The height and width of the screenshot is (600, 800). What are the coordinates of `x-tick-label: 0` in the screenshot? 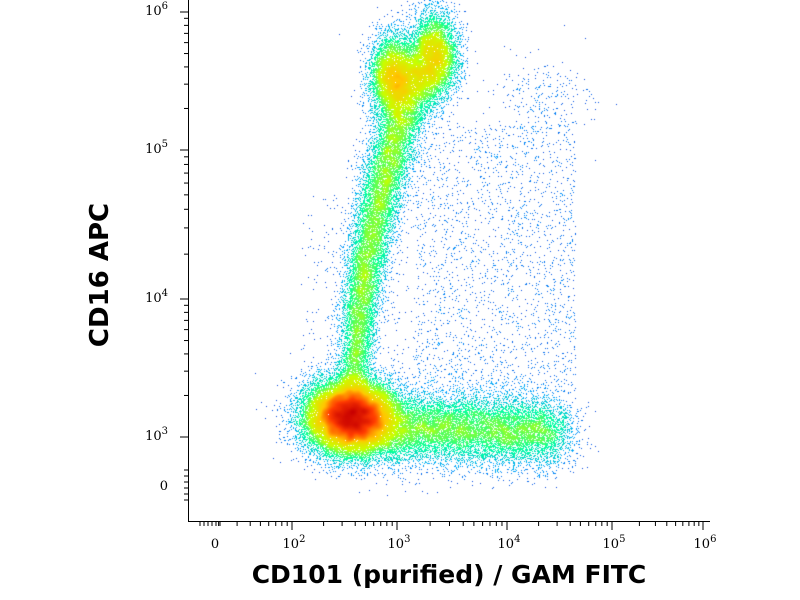 It's located at (215, 544).